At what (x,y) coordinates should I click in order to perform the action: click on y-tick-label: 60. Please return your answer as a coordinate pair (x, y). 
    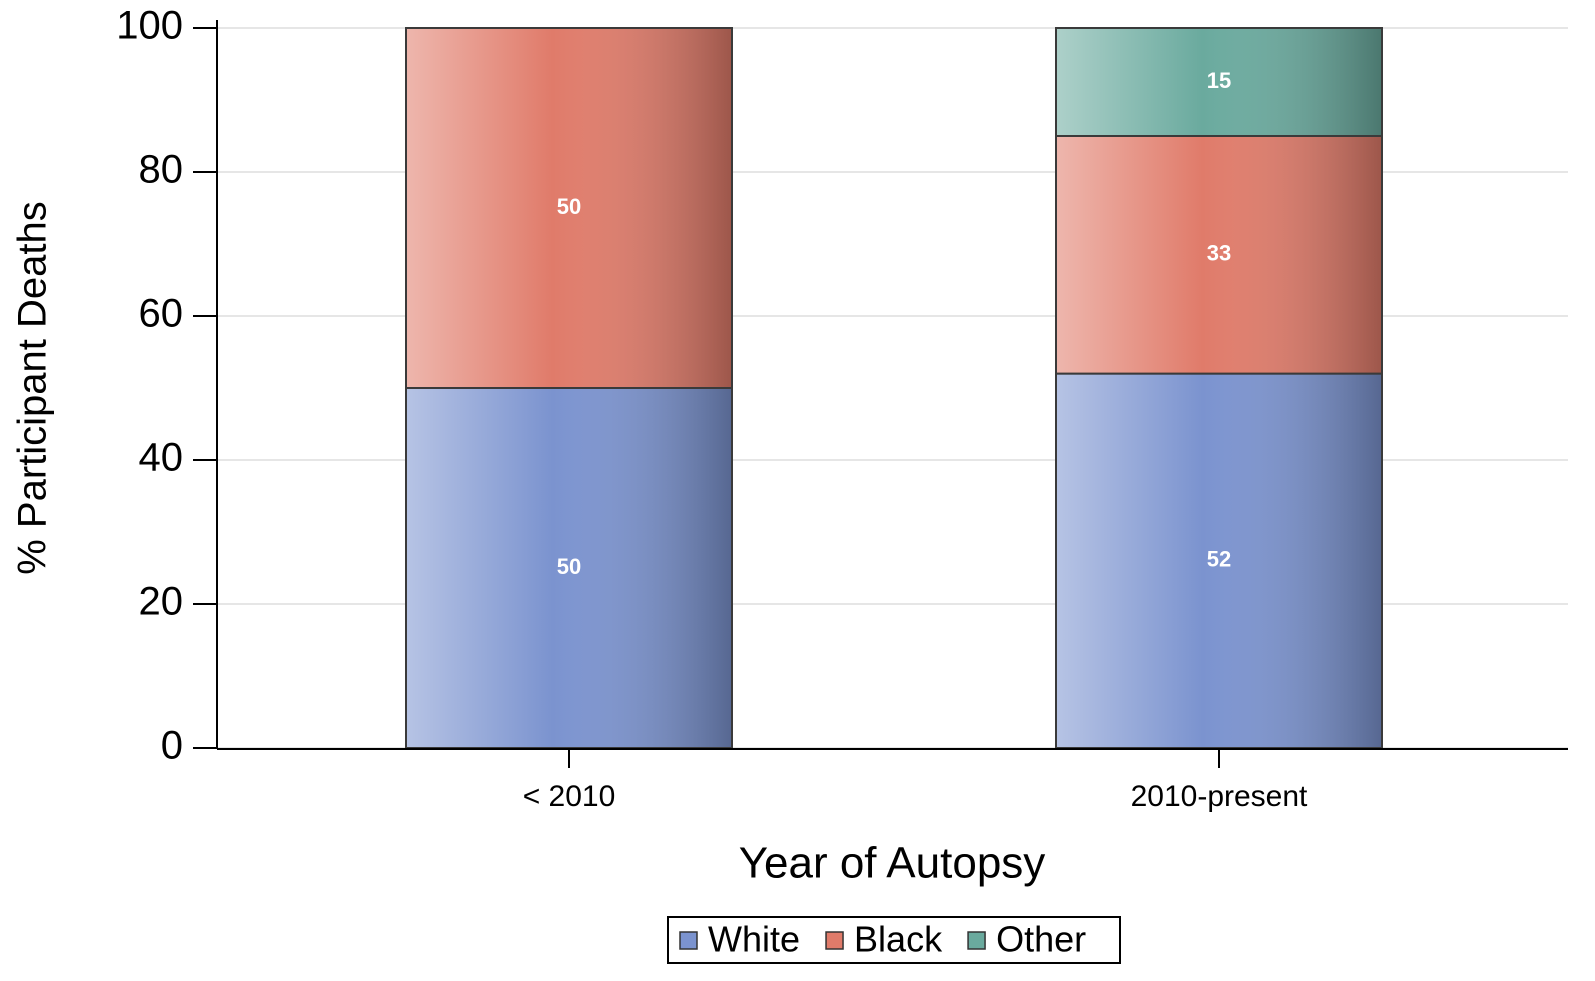
    Looking at the image, I should click on (161, 314).